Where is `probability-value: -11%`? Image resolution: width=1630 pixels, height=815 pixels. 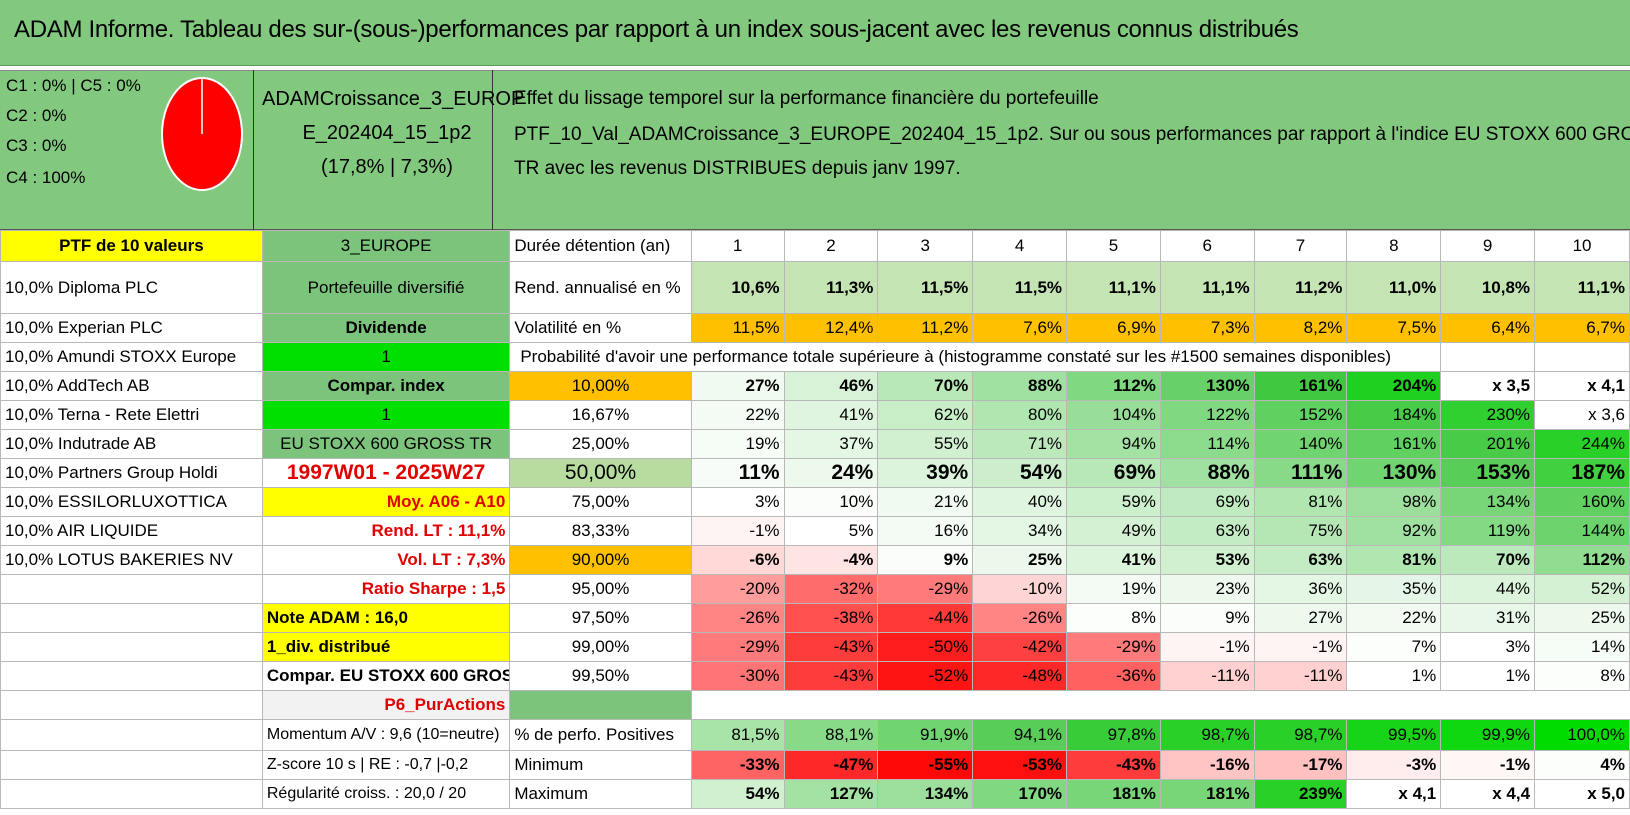
probability-value: -11% is located at coordinates (1207, 676).